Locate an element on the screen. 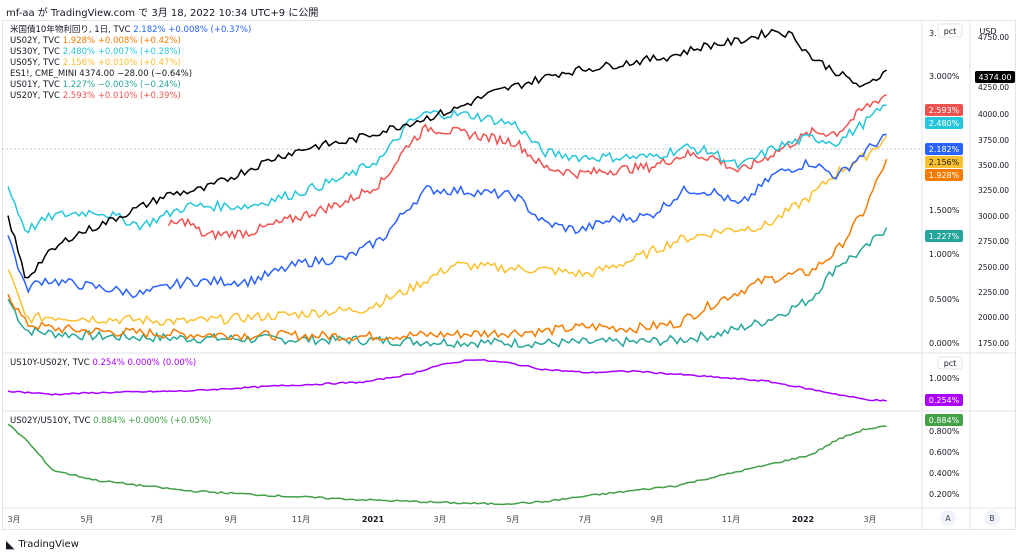 The height and width of the screenshot is (555, 1024). us10y-badge: 2.182% is located at coordinates (944, 149).